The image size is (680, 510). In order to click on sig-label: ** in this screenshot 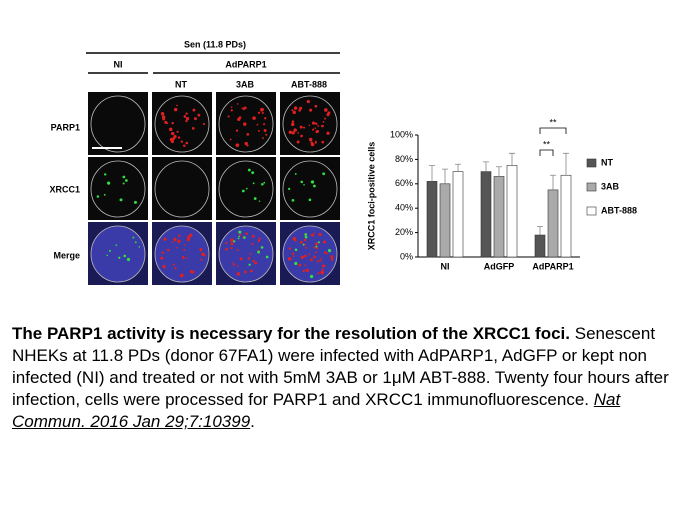, I will do `click(553, 122)`.